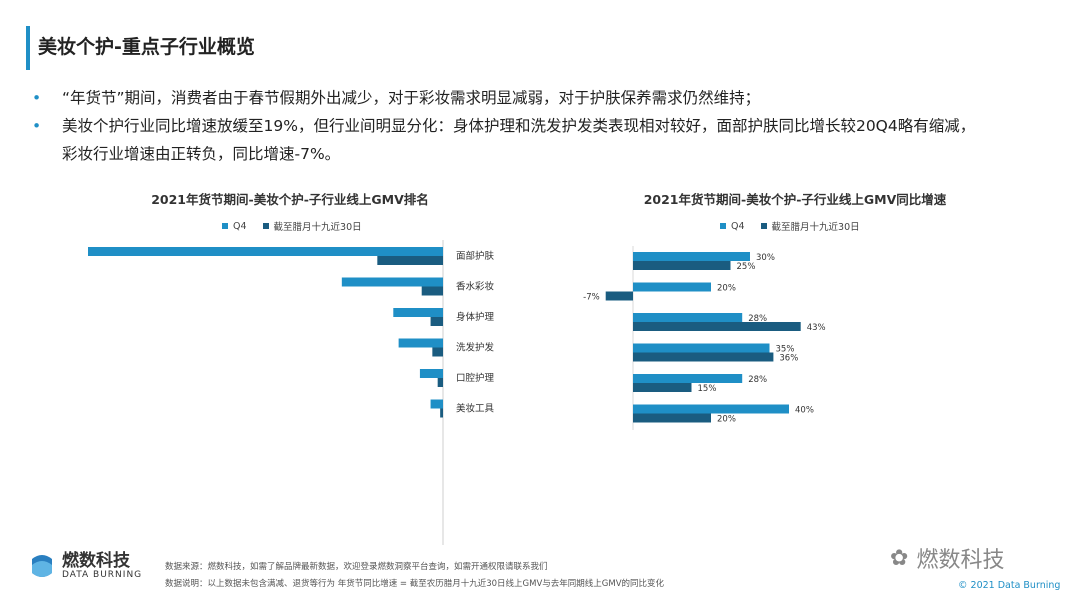 Image resolution: width=1080 pixels, height=608 pixels. I want to click on category-label: 香水彩妆, so click(475, 287).